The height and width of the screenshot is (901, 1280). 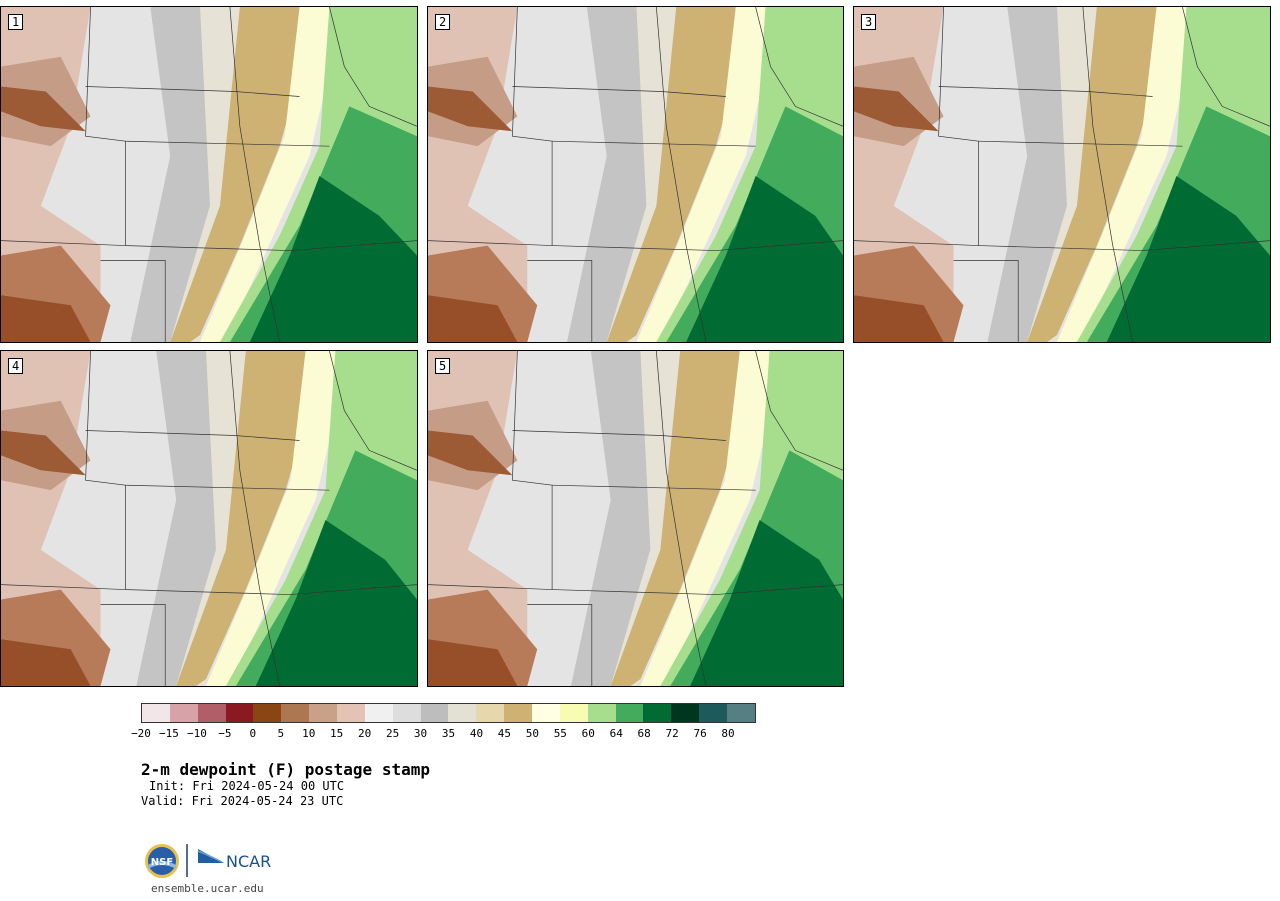 I want to click on colorbar-tick-label: −15, so click(x=169, y=733).